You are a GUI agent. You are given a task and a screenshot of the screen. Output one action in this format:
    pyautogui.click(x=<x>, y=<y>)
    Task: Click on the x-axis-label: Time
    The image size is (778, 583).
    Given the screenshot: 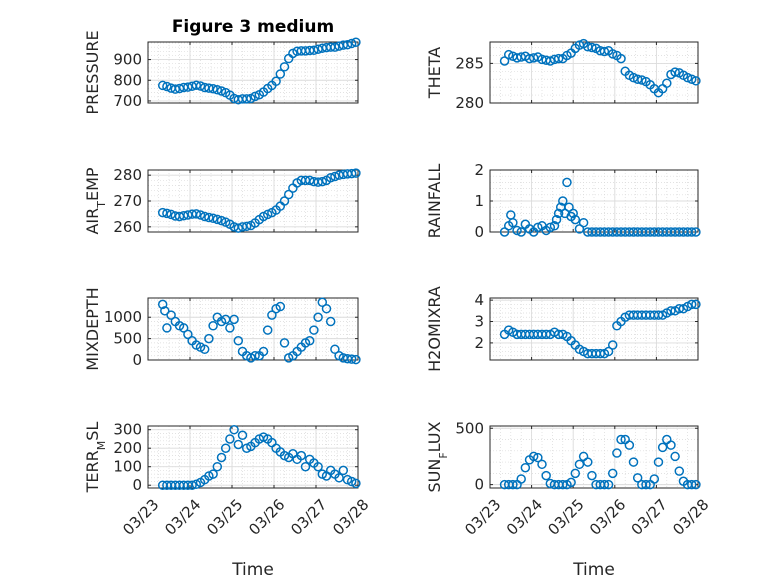 What is the action you would take?
    pyautogui.click(x=252, y=570)
    